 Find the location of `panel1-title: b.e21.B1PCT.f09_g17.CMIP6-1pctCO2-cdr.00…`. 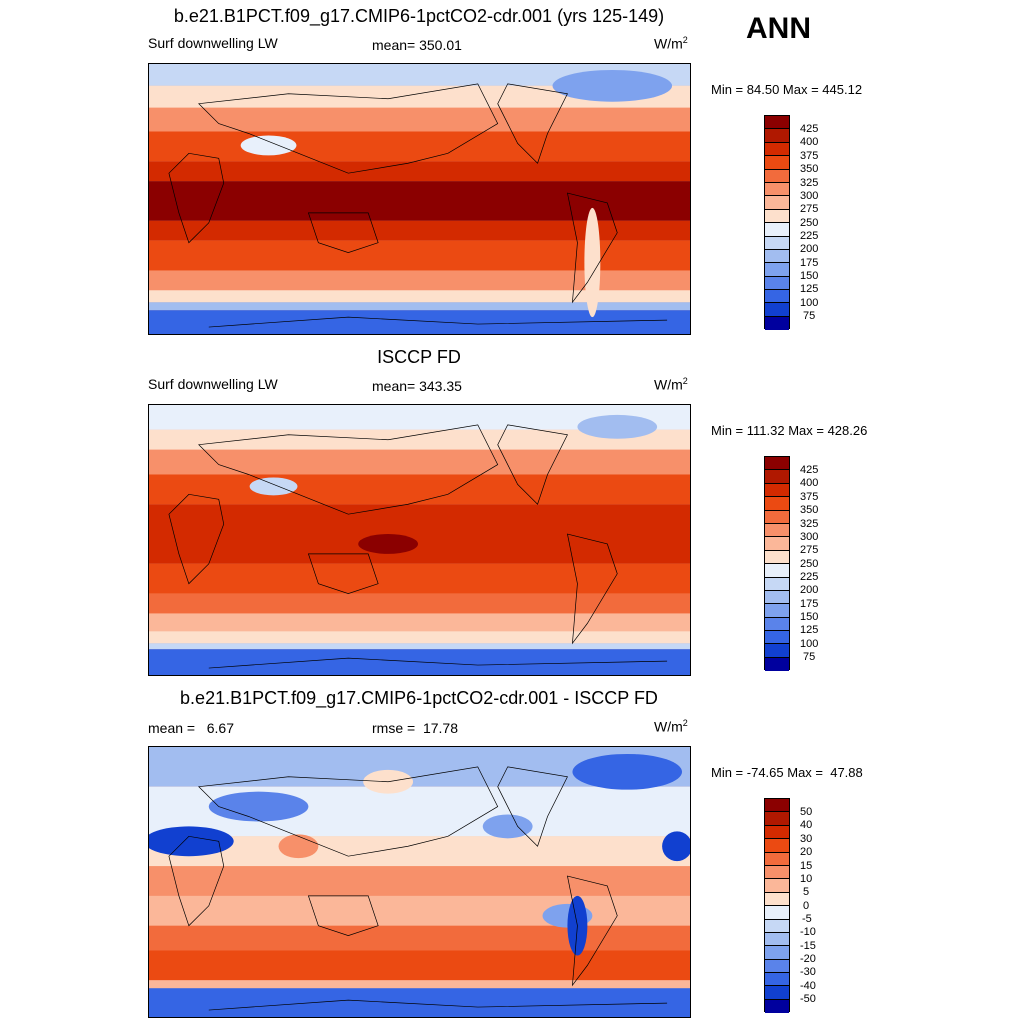

panel1-title: b.e21.B1PCT.f09_g17.CMIP6-1pctCO2-cdr.00… is located at coordinates (419, 16).